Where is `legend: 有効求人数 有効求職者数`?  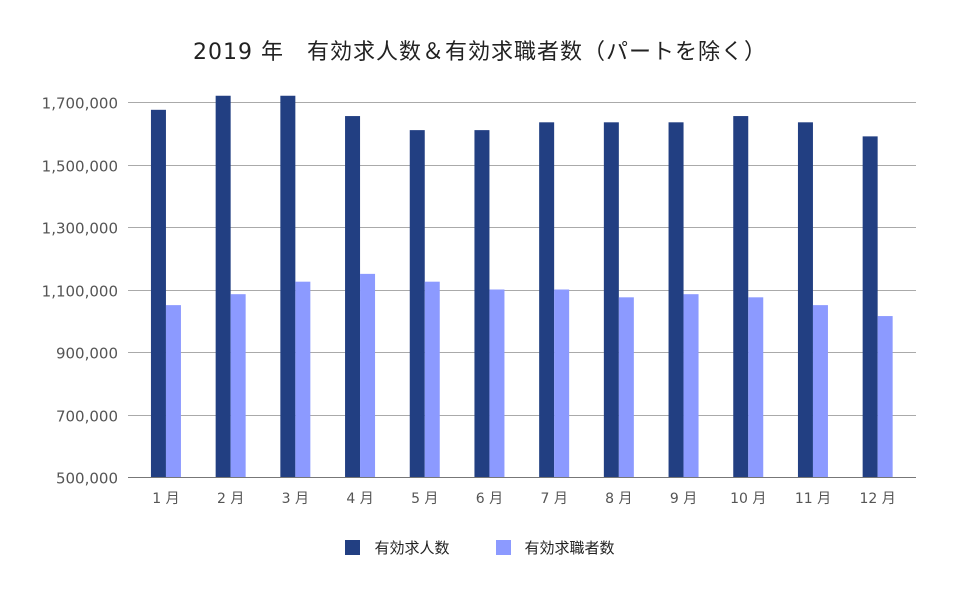
legend: 有効求人数 有効求職者数 is located at coordinates (480, 547).